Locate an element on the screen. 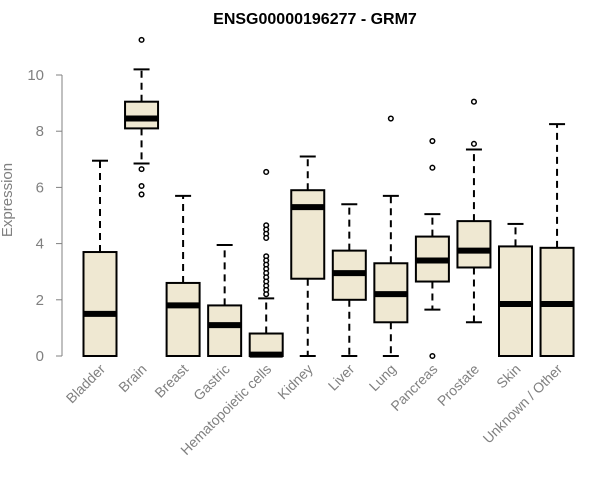 The height and width of the screenshot is (500, 600). box-prostate is located at coordinates (474, 211).